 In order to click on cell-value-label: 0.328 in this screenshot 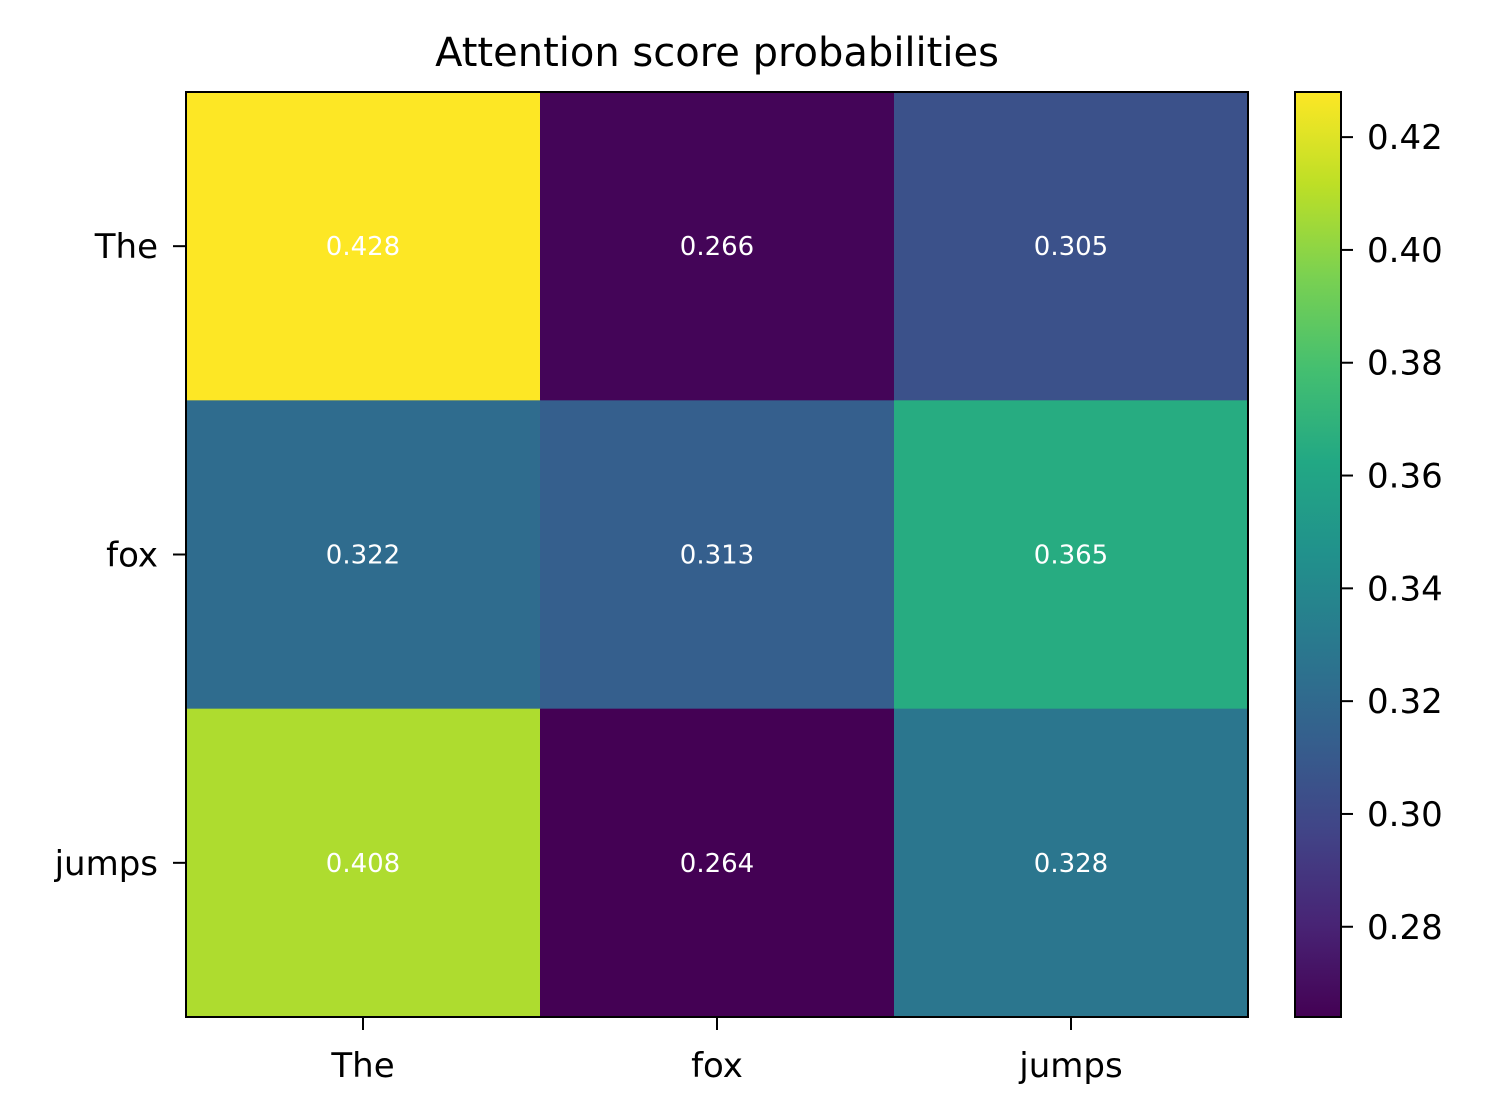, I will do `click(1071, 864)`.